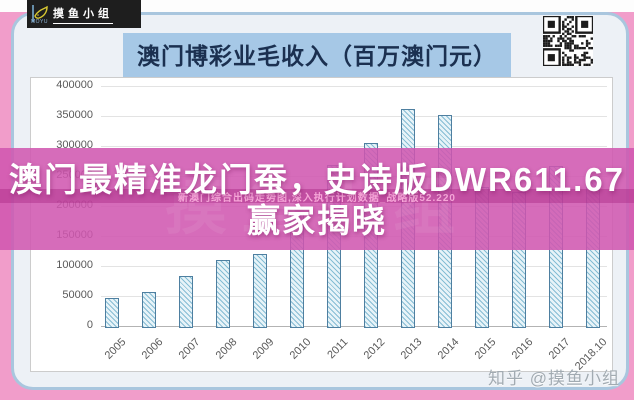  I want to click on credit-watermark: 知乎 @摸鱼小组, so click(554, 378).